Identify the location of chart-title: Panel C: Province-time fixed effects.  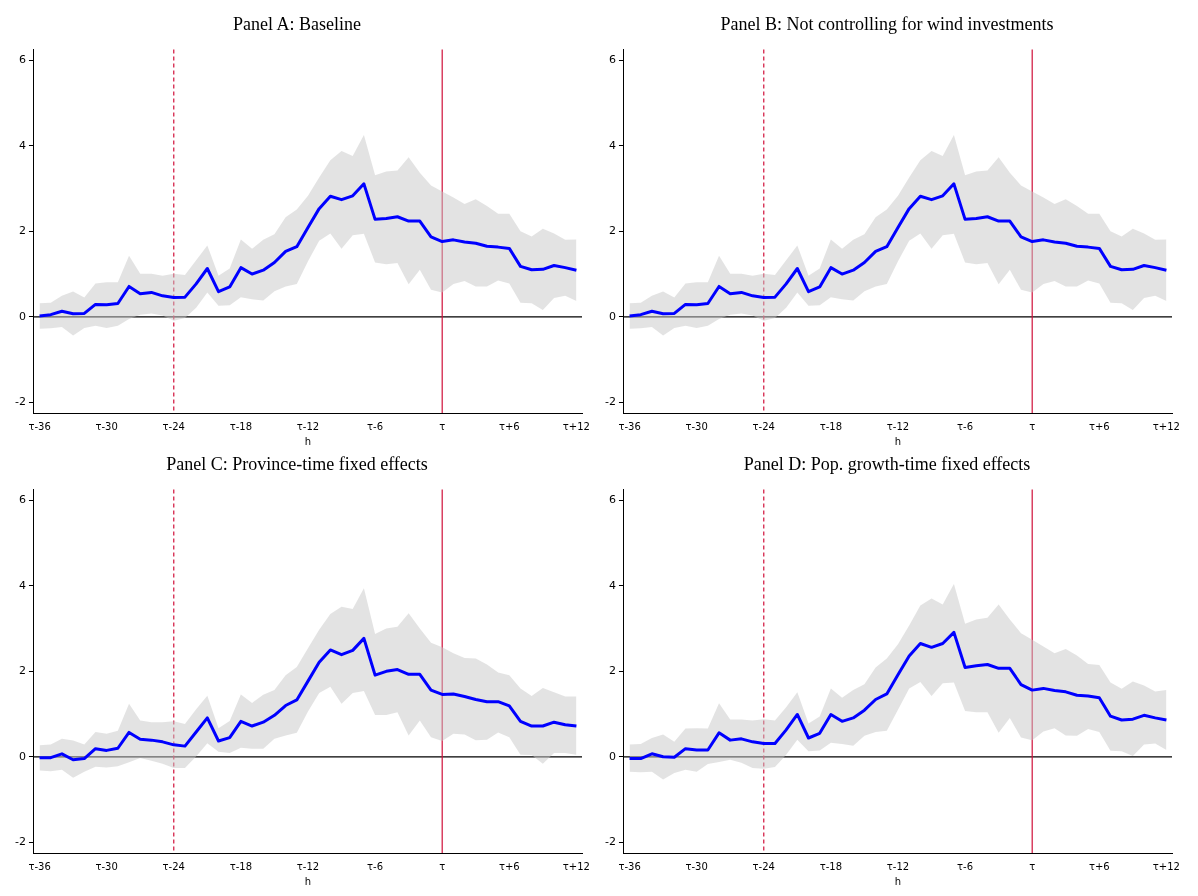
(297, 463).